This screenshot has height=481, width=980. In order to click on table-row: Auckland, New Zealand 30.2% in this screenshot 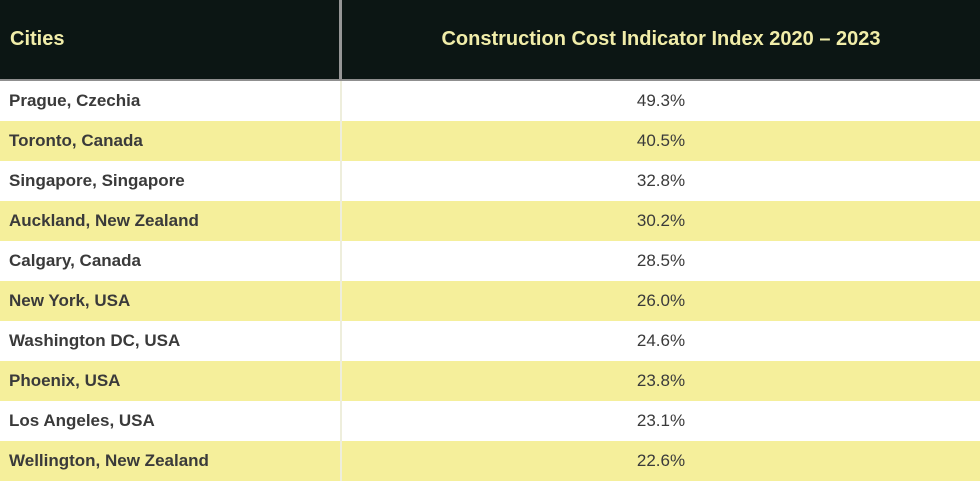, I will do `click(490, 221)`.